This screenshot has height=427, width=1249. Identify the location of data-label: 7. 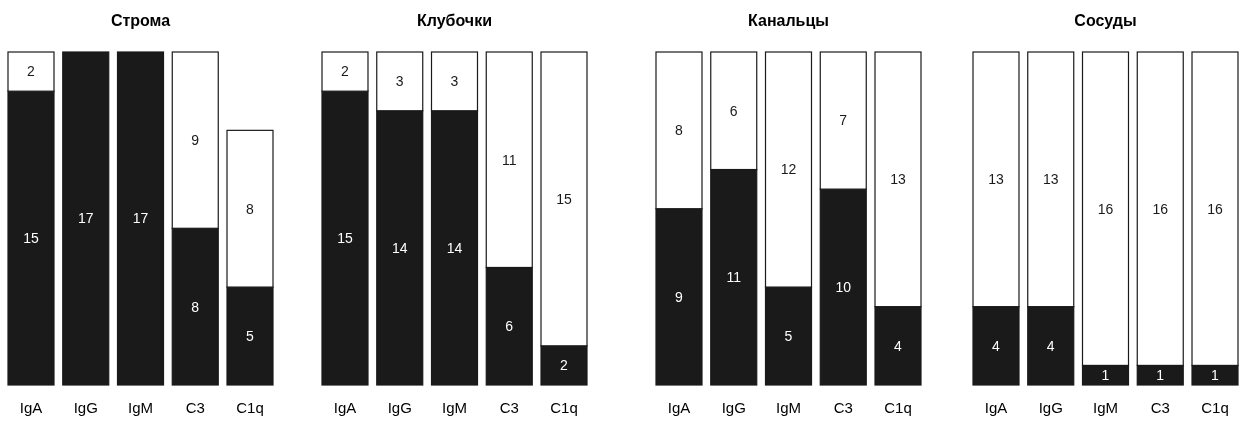
(843, 120).